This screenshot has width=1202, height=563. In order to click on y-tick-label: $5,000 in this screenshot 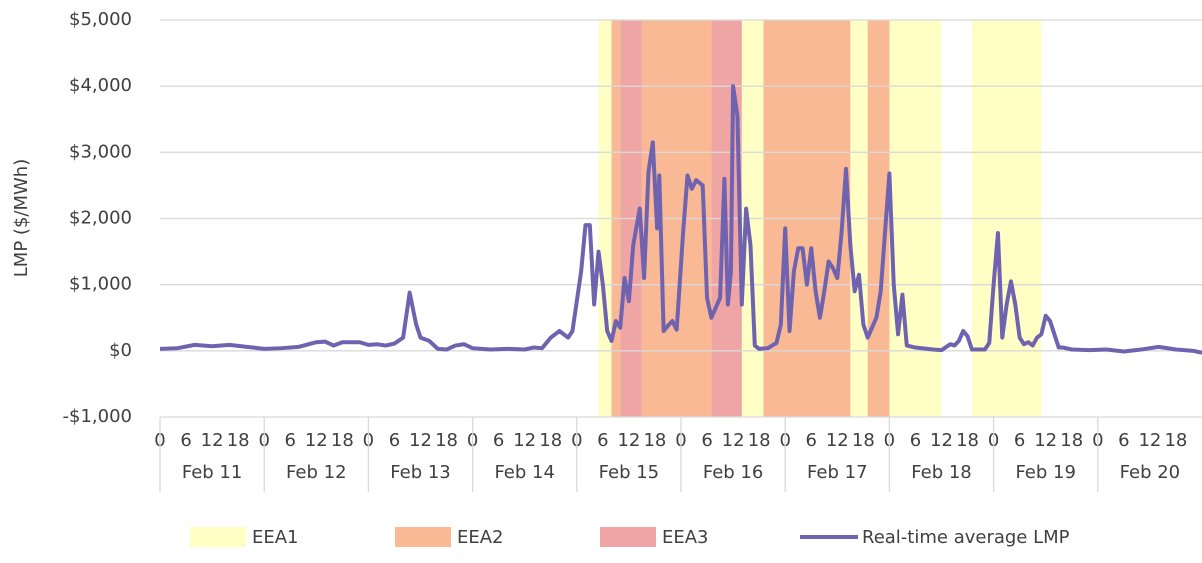, I will do `click(100, 19)`.